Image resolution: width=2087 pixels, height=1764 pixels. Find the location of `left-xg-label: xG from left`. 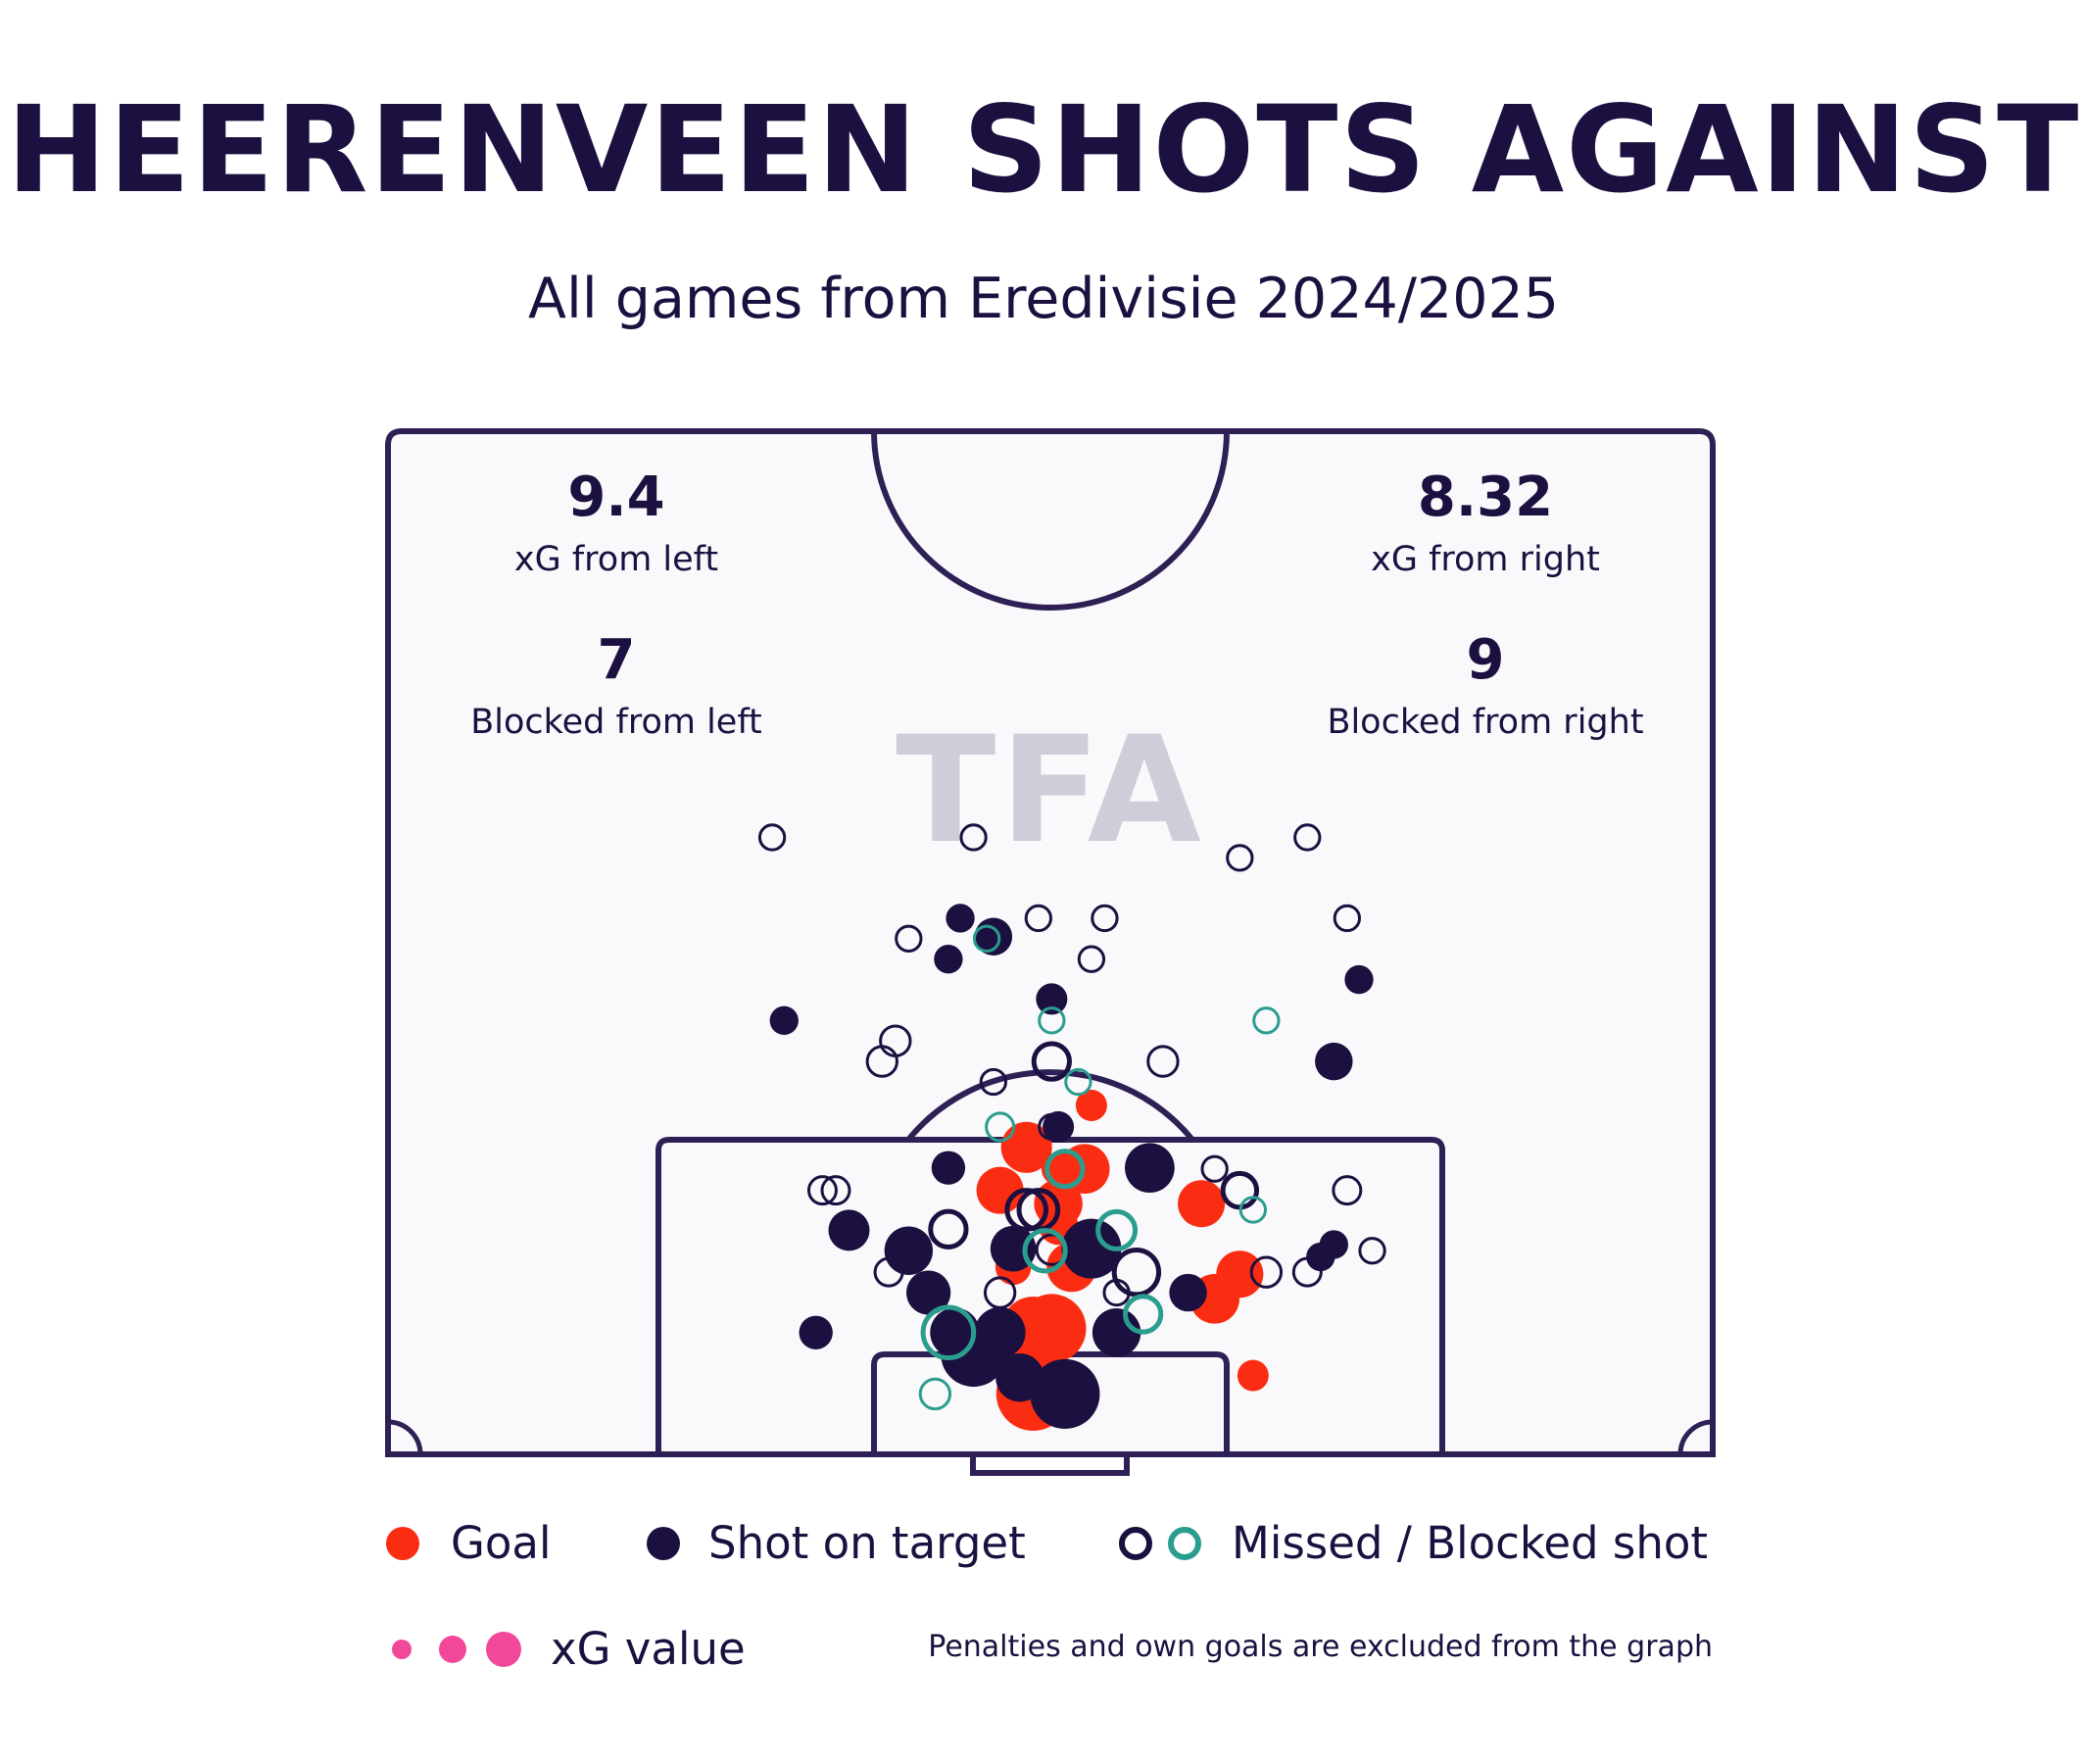

left-xg-label: xG from left is located at coordinates (616, 559).